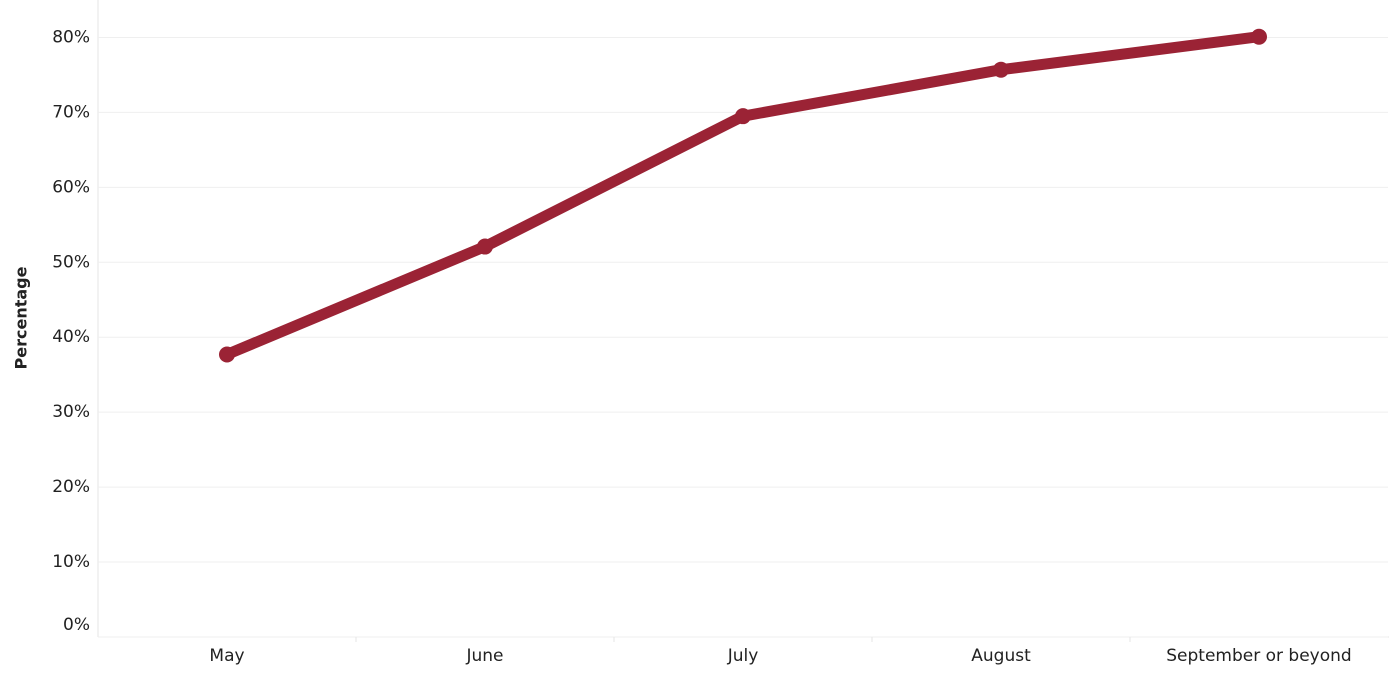  I want to click on y-tick-label: 0%, so click(76, 625).